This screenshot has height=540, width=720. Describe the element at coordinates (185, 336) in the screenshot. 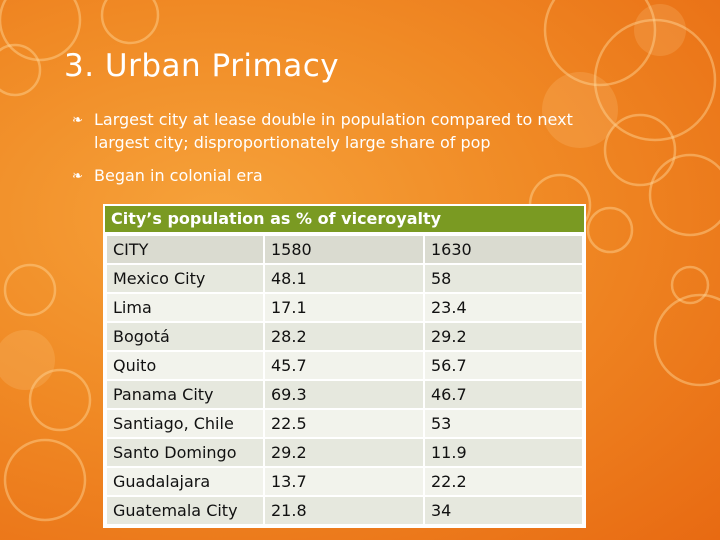

I see `city-cell: Bogotá` at that location.